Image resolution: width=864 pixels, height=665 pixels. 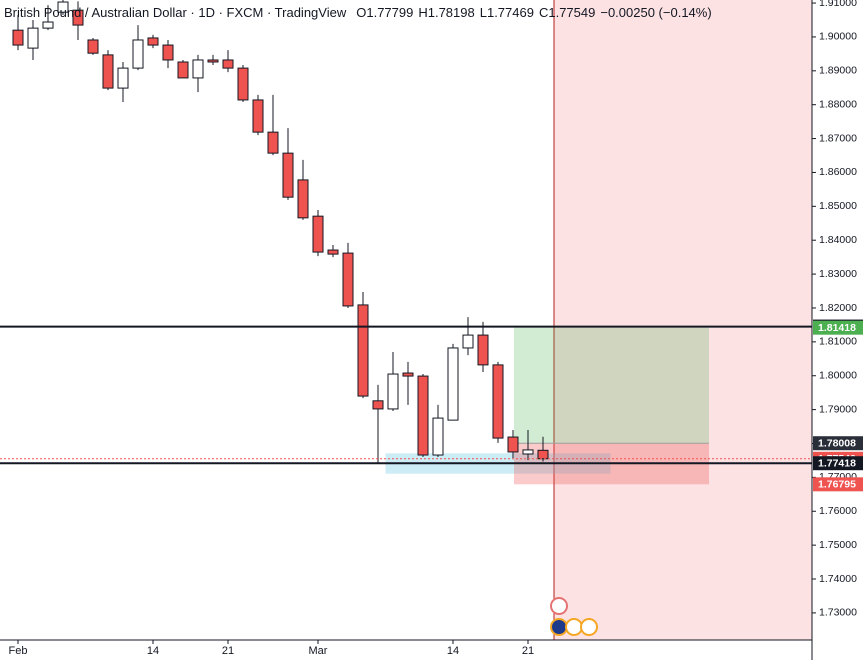 I want to click on ohlc-label: H1.78198, so click(x=446, y=12).